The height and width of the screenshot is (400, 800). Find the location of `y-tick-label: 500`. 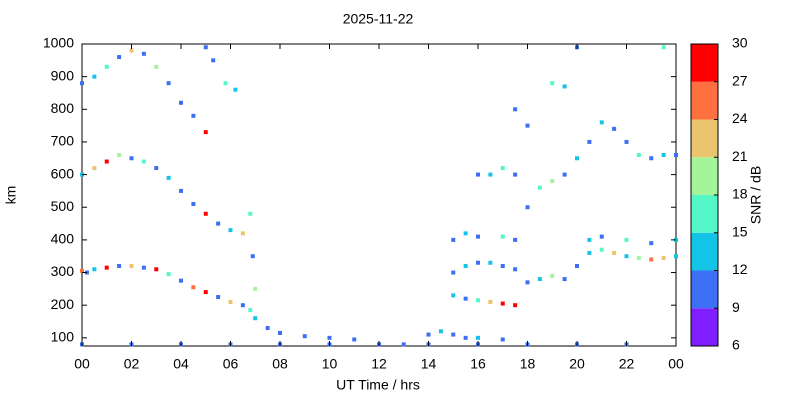

y-tick-label: 500 is located at coordinates (63, 206).